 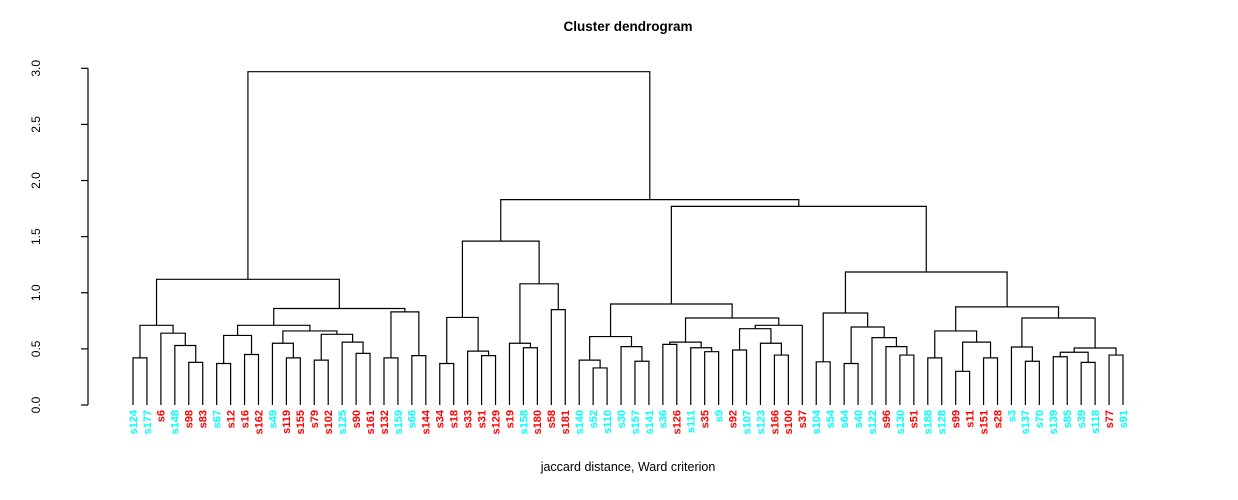 What do you see at coordinates (36, 68) in the screenshot?
I see `y-axis-tick-label: 3.0` at bounding box center [36, 68].